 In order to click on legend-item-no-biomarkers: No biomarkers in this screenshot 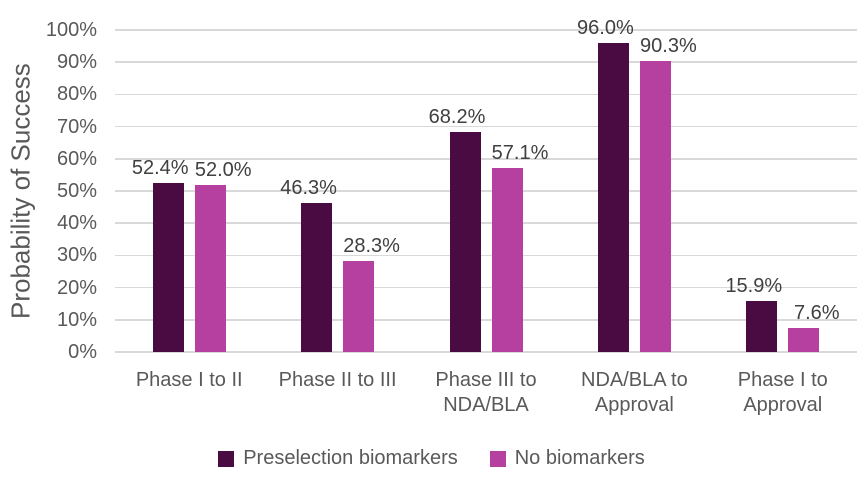, I will do `click(567, 458)`.